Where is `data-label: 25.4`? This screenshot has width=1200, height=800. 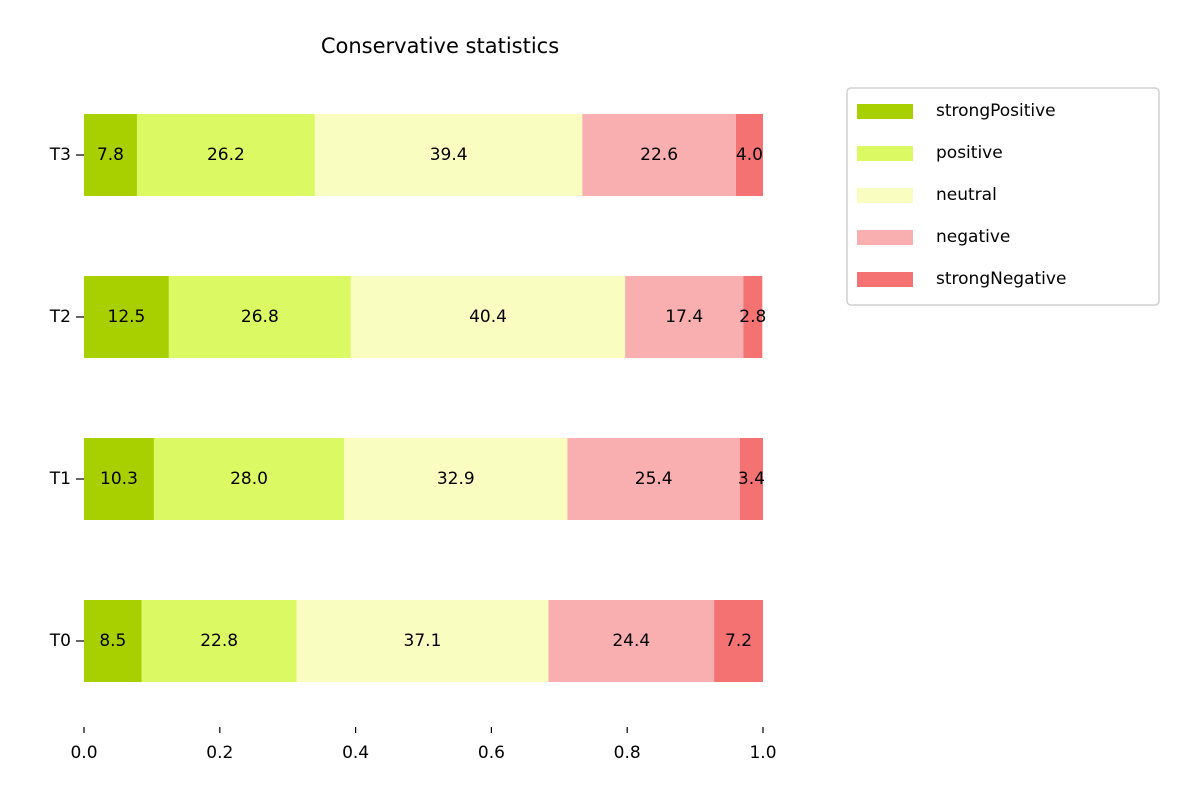
data-label: 25.4 is located at coordinates (654, 479).